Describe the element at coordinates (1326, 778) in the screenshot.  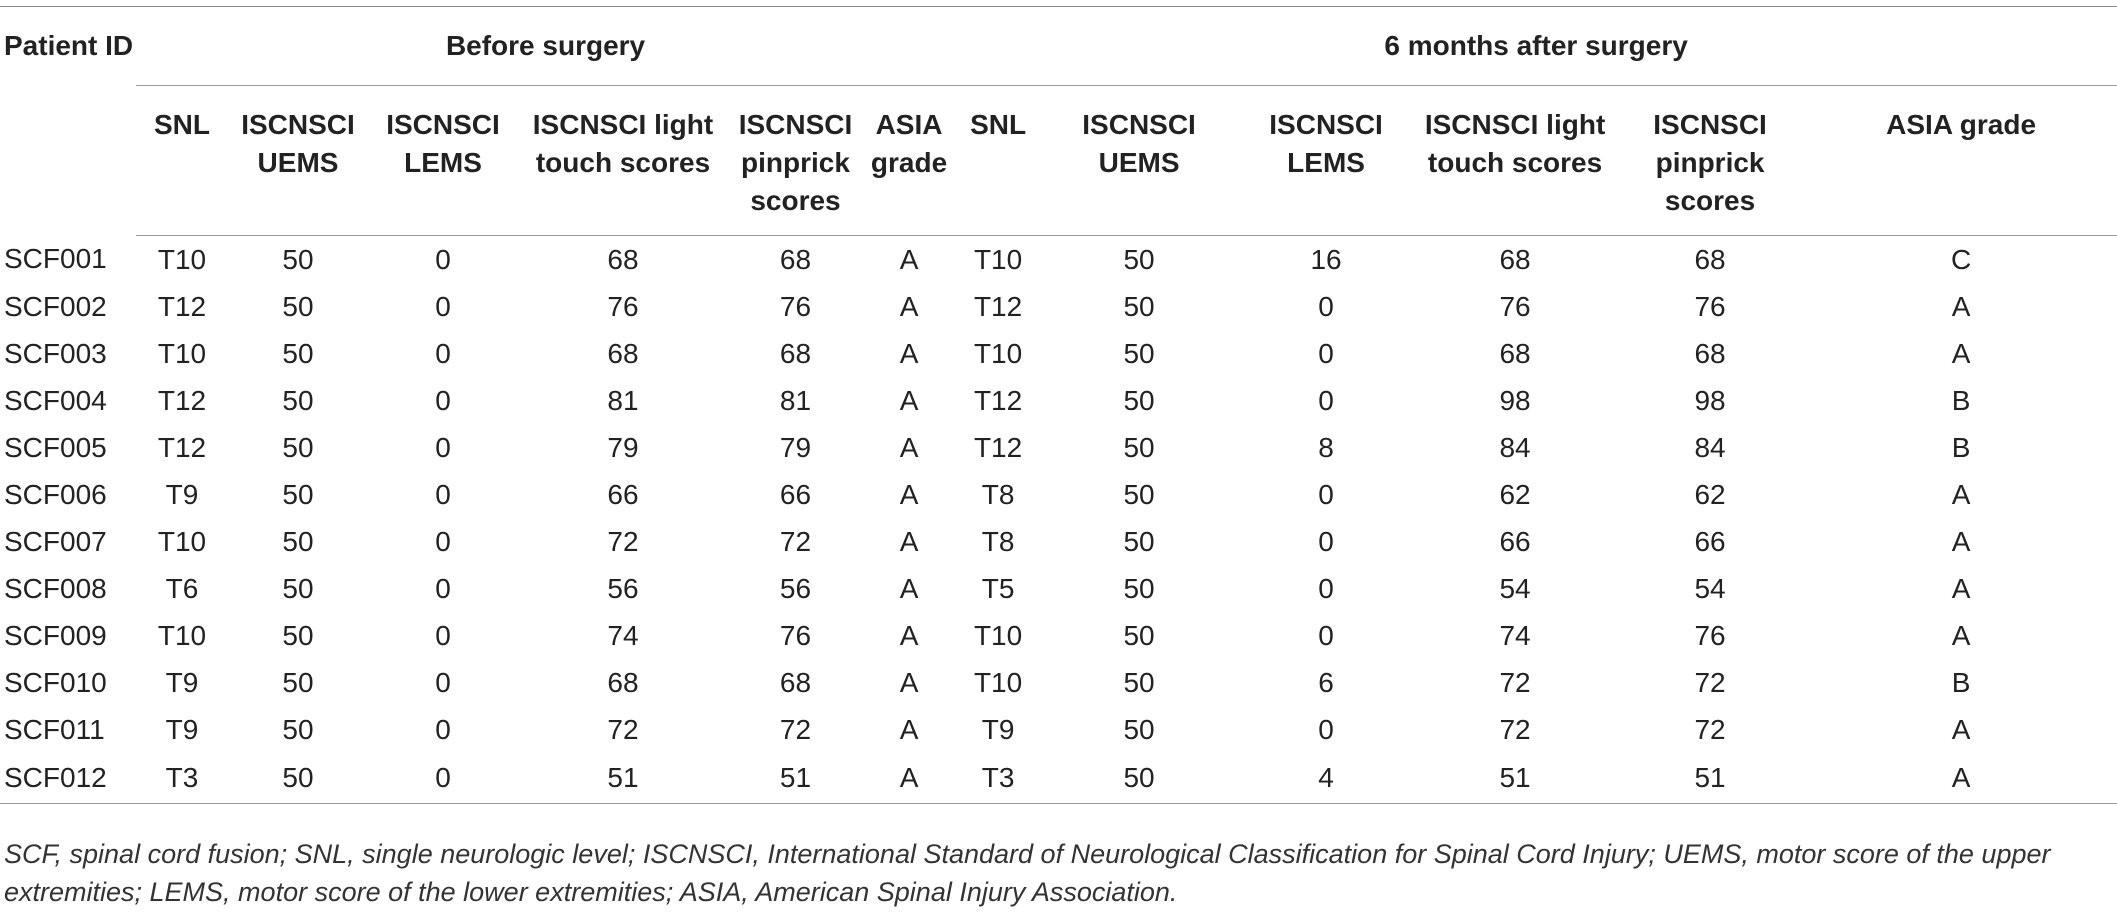
I see `cell-lems-after: 4` at that location.